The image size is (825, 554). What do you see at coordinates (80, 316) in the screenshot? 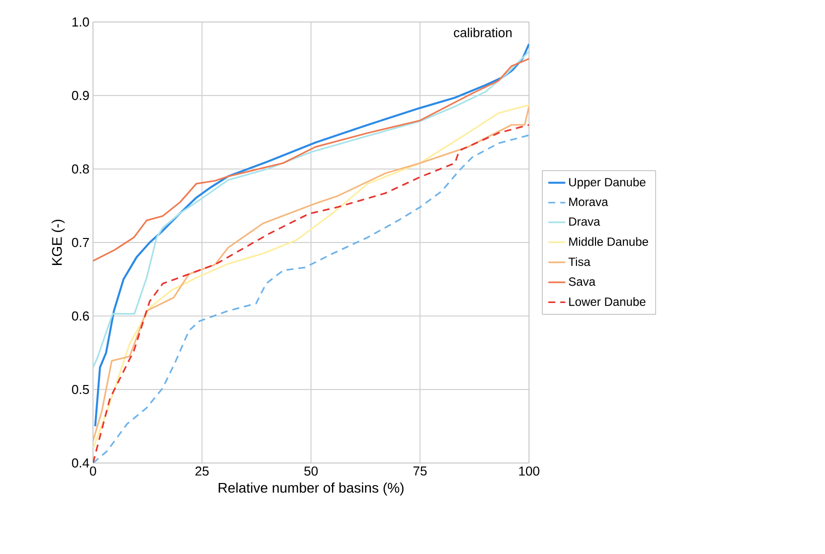
I see `y-tick-label: 0.6` at bounding box center [80, 316].